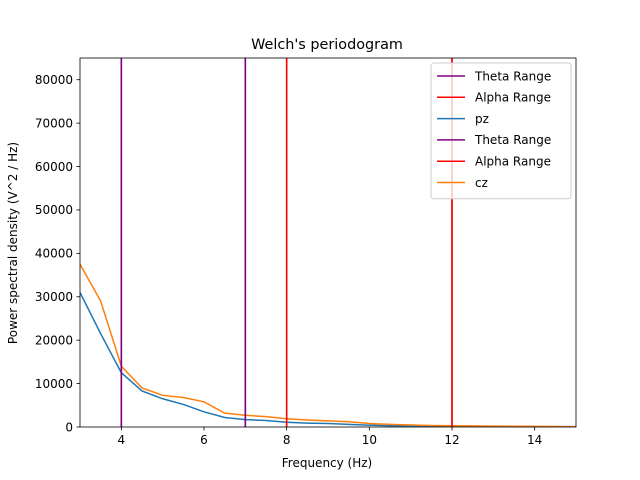 This screenshot has width=640, height=480. I want to click on y-tick-label: 30000, so click(54, 297).